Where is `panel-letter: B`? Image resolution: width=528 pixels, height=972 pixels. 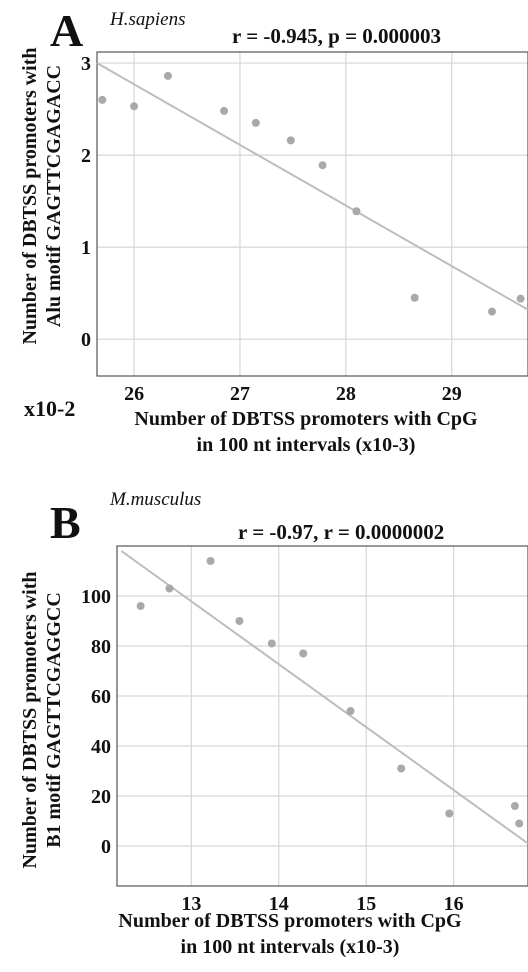 panel-letter: B is located at coordinates (65, 522).